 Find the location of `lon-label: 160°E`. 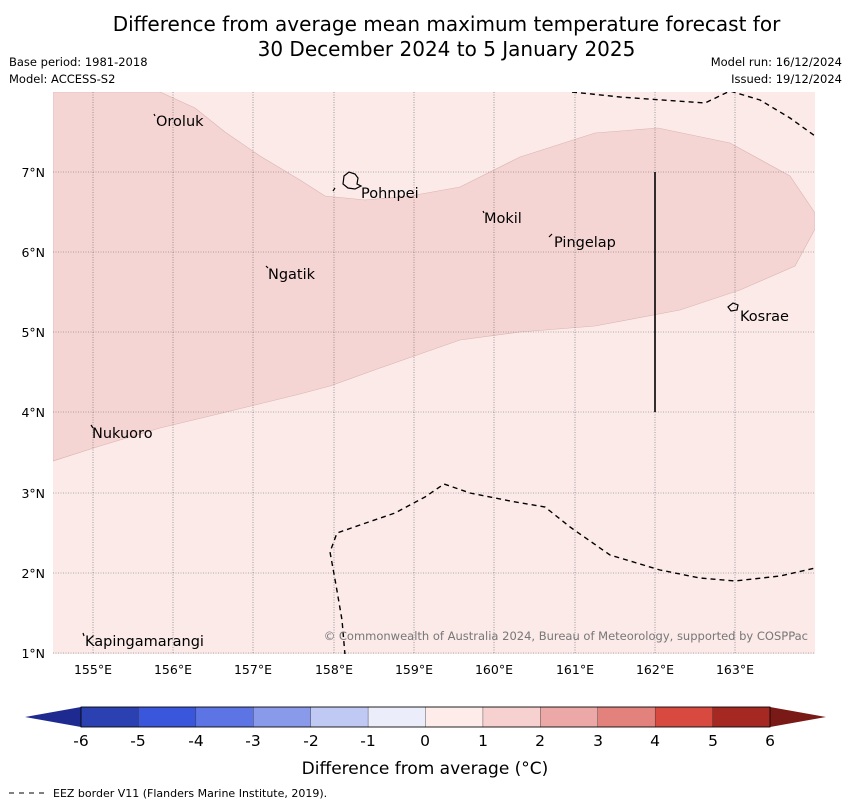

lon-label: 160°E is located at coordinates (494, 669).